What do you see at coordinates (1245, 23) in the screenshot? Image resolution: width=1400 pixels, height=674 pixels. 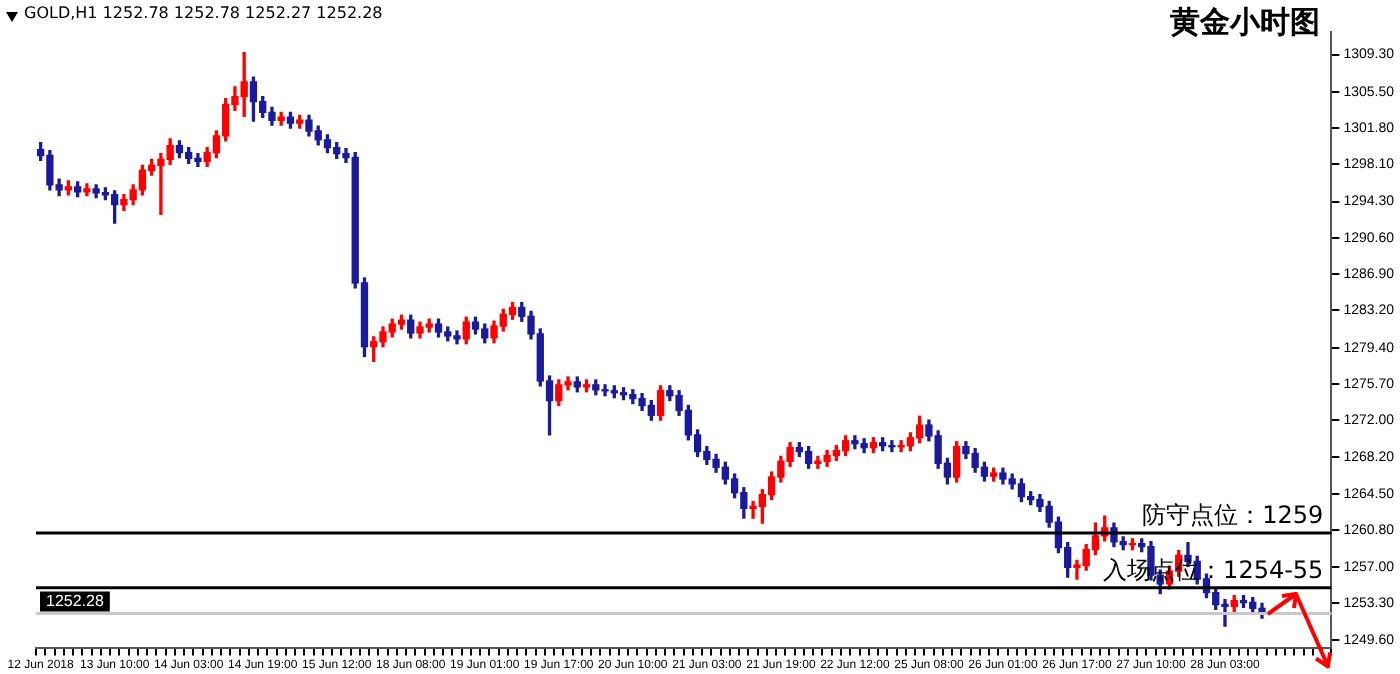 I see `chart-title: 黄金小时图` at bounding box center [1245, 23].